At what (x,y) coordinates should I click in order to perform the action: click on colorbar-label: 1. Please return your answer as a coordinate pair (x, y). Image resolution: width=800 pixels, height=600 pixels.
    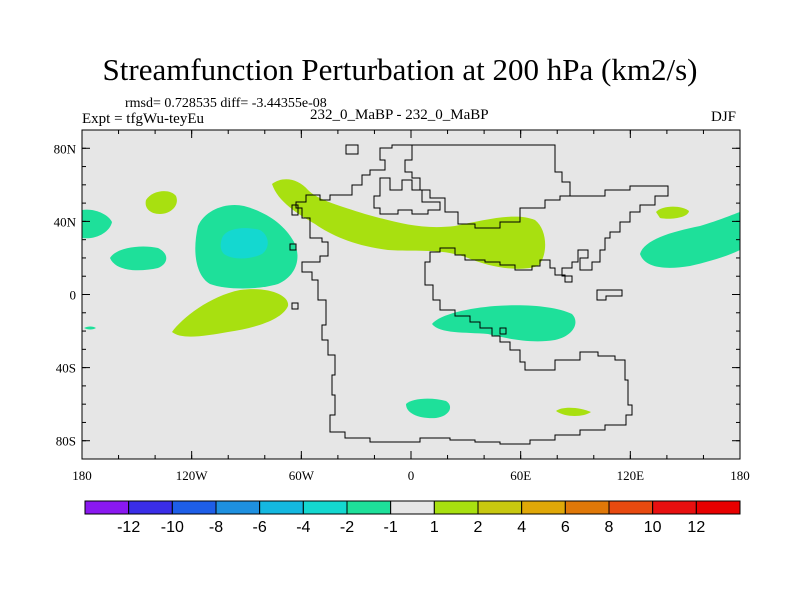
    Looking at the image, I should click on (434, 527).